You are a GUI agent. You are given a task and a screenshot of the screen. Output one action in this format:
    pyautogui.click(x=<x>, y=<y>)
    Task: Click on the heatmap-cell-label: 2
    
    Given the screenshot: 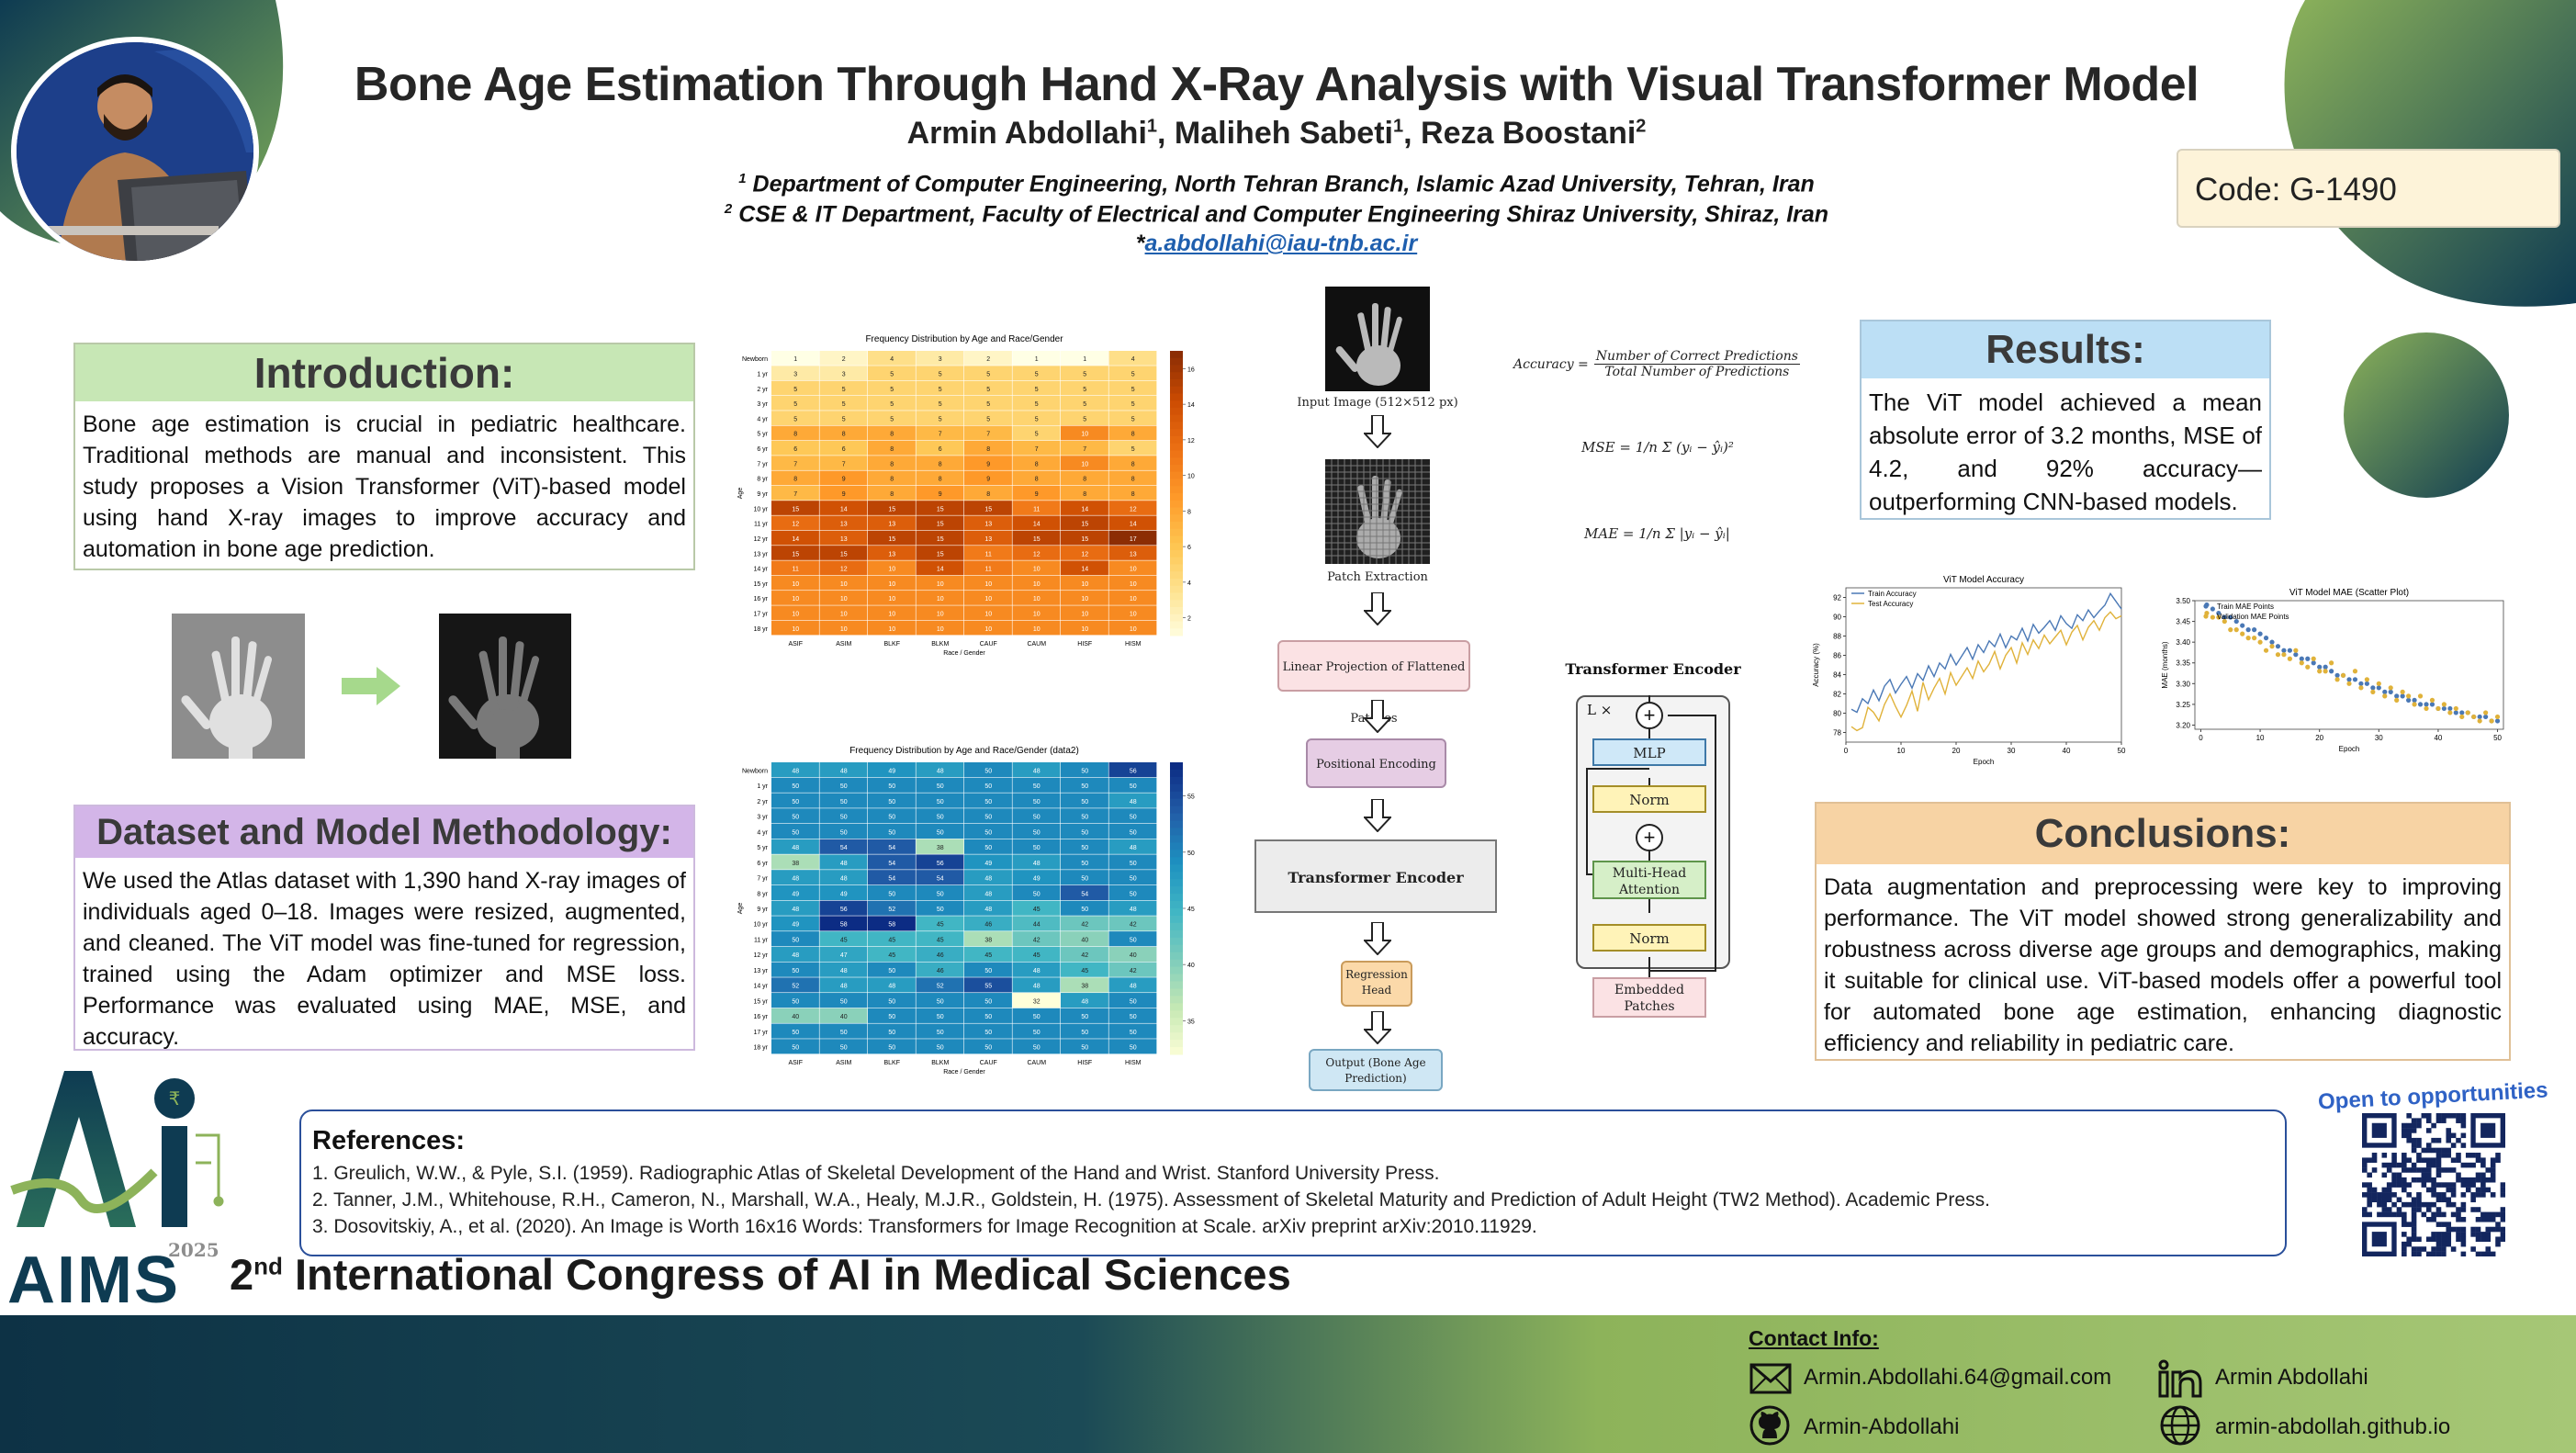 What is the action you would take?
    pyautogui.click(x=988, y=359)
    